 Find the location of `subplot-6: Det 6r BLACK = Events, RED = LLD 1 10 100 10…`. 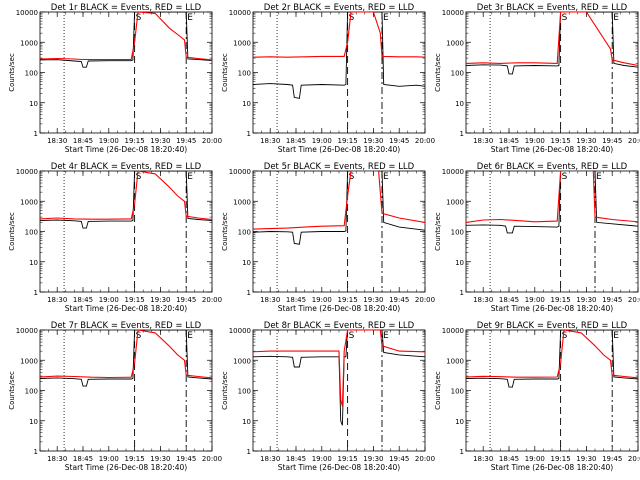

subplot-6: Det 6r BLACK = Events, RED = LLD 1 10 100 10… is located at coordinates (537, 237).